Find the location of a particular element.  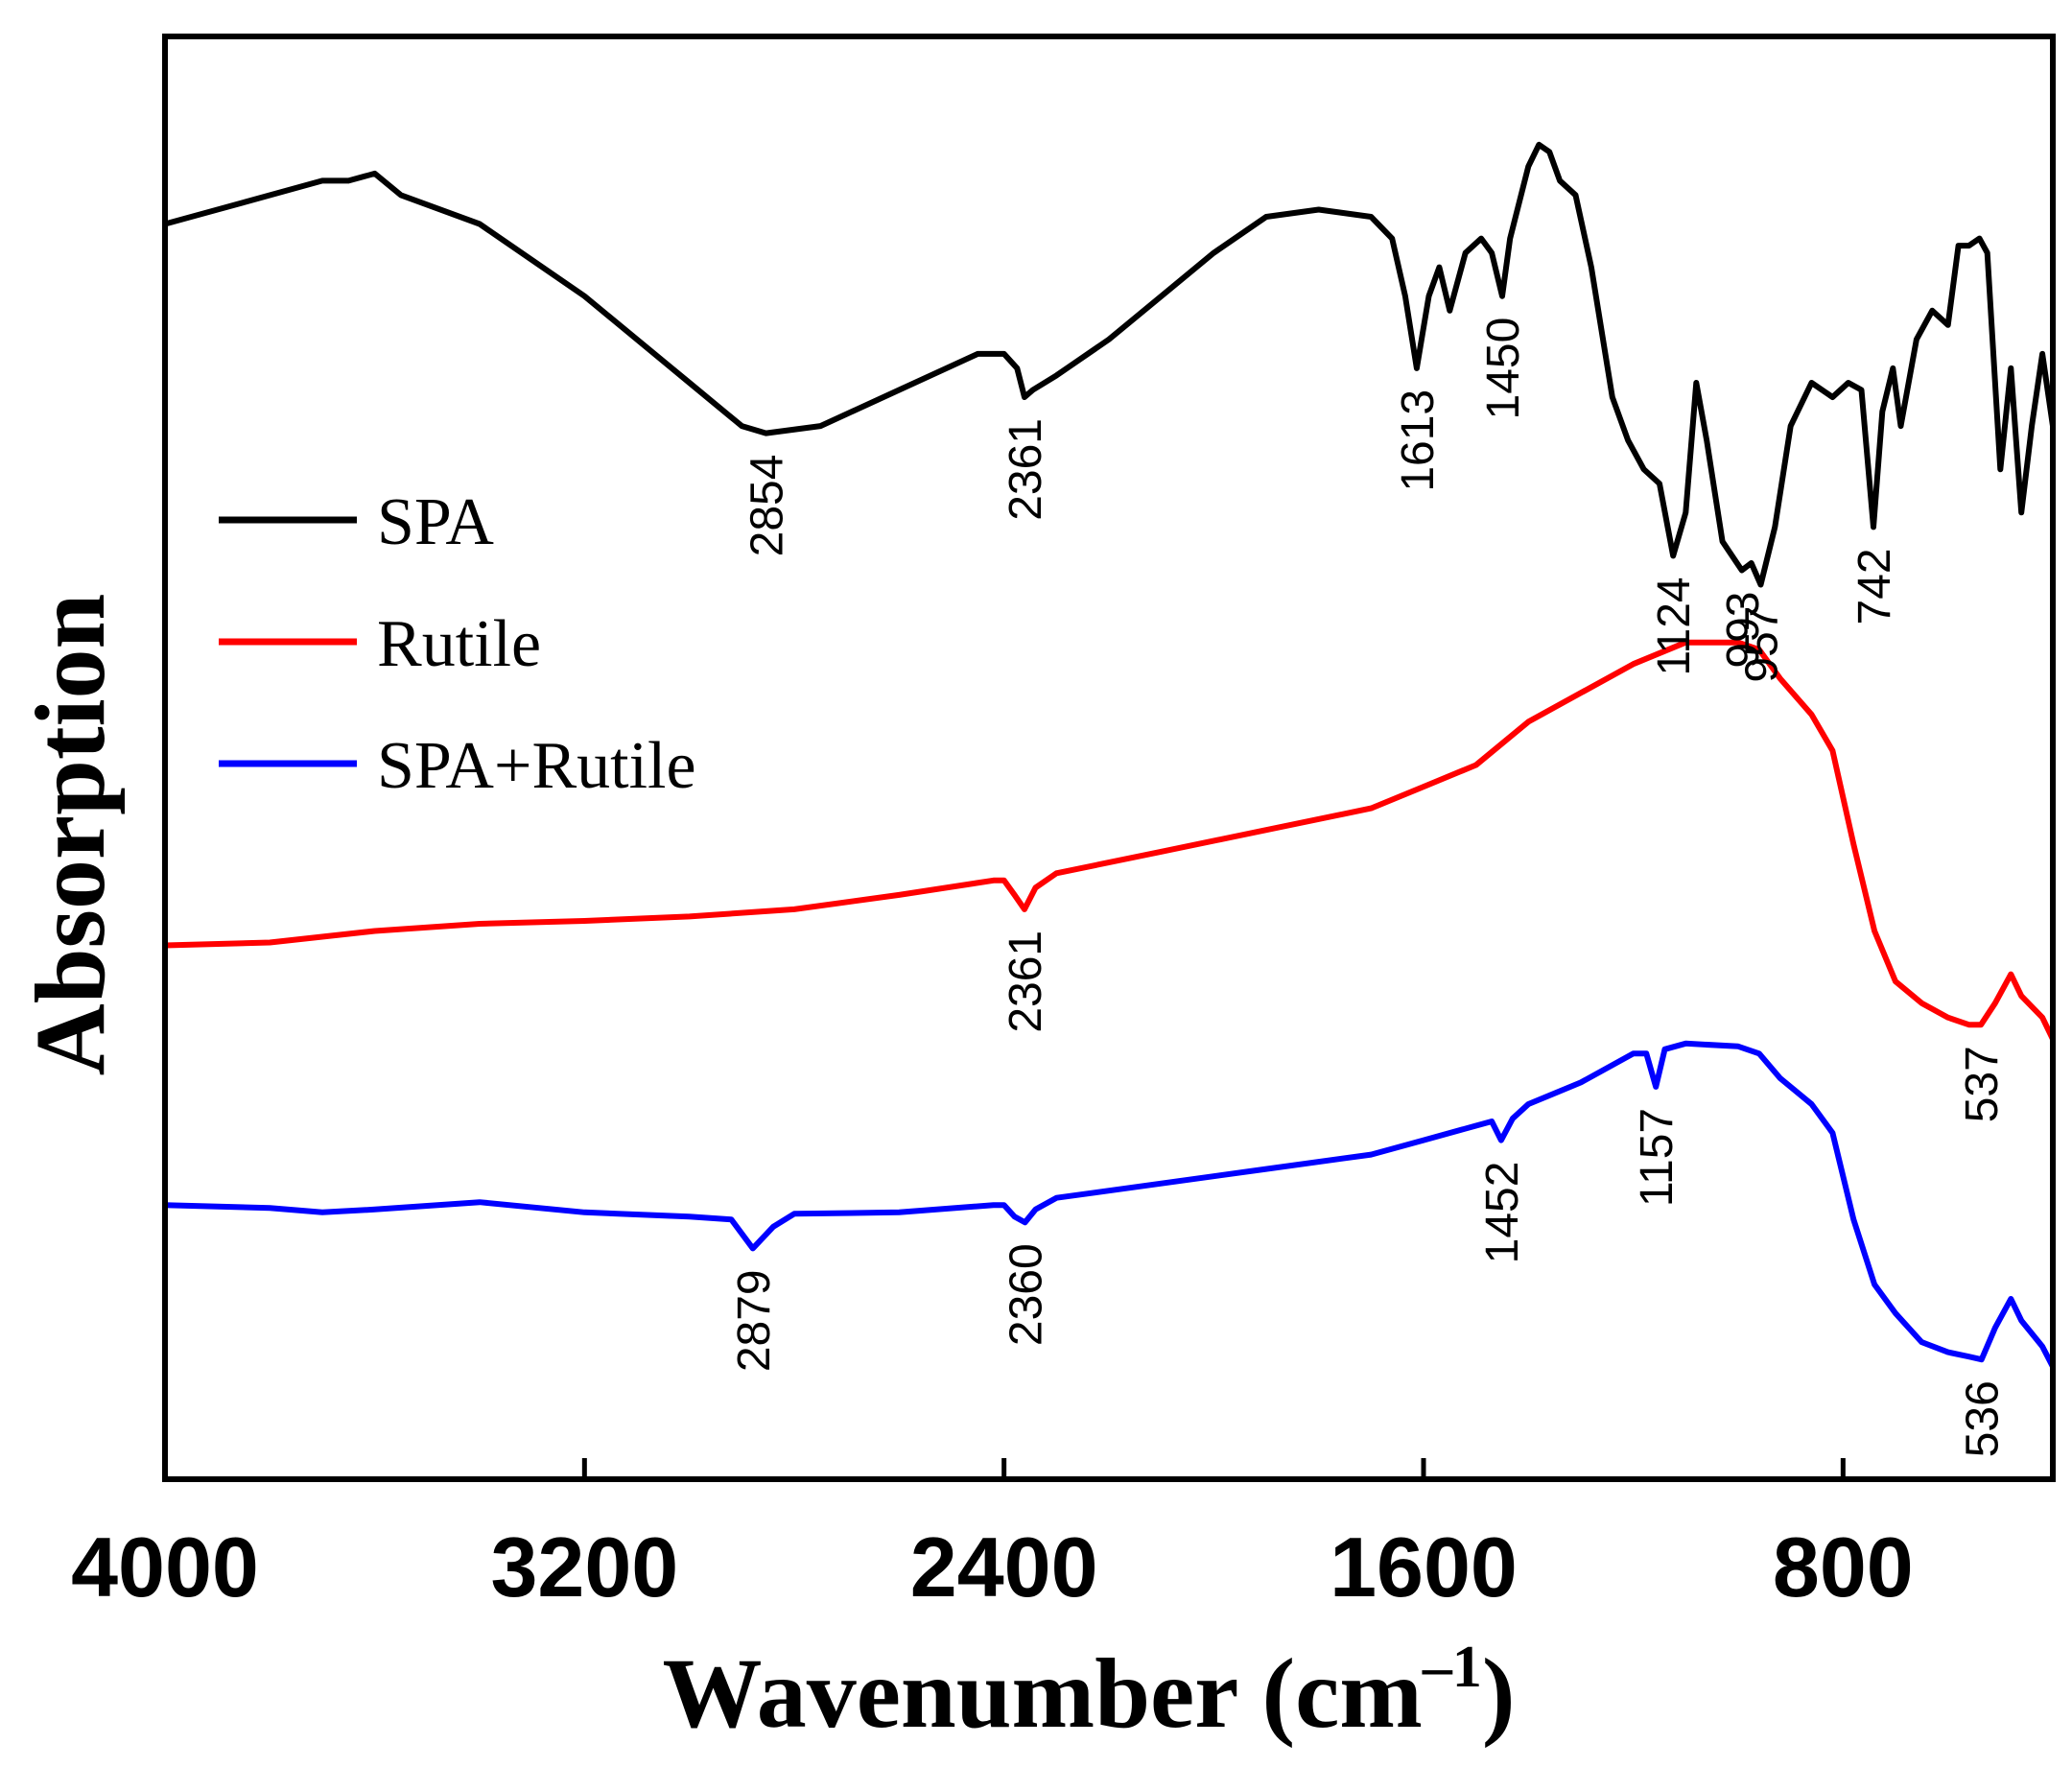

peak-label-spa-993: 993 is located at coordinates (1743, 631).